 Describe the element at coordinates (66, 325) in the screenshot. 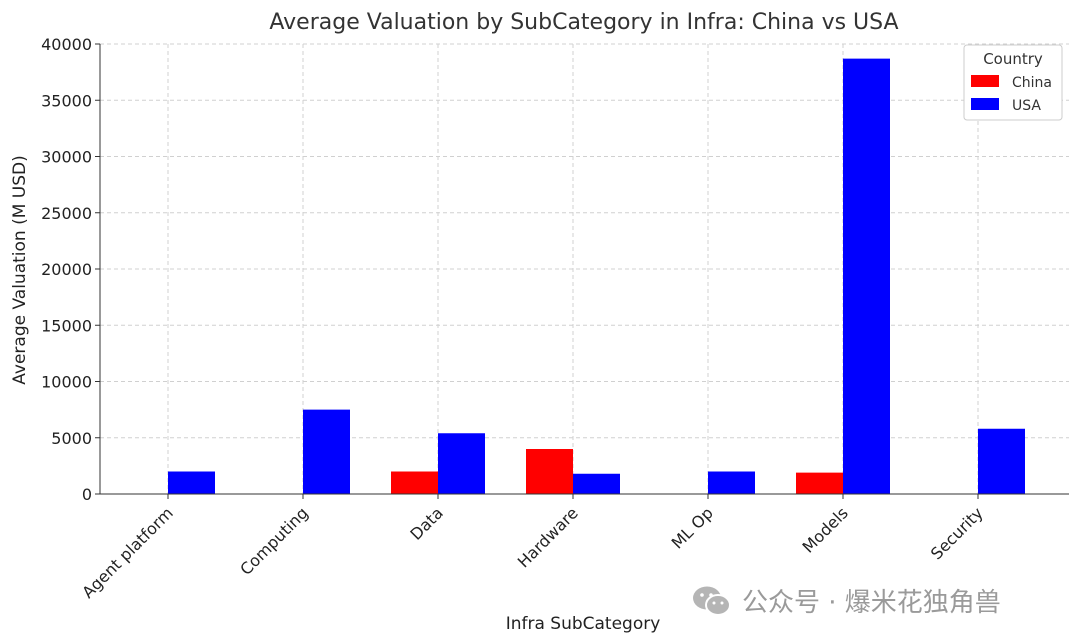

I see `y-tick-label: 15000` at that location.